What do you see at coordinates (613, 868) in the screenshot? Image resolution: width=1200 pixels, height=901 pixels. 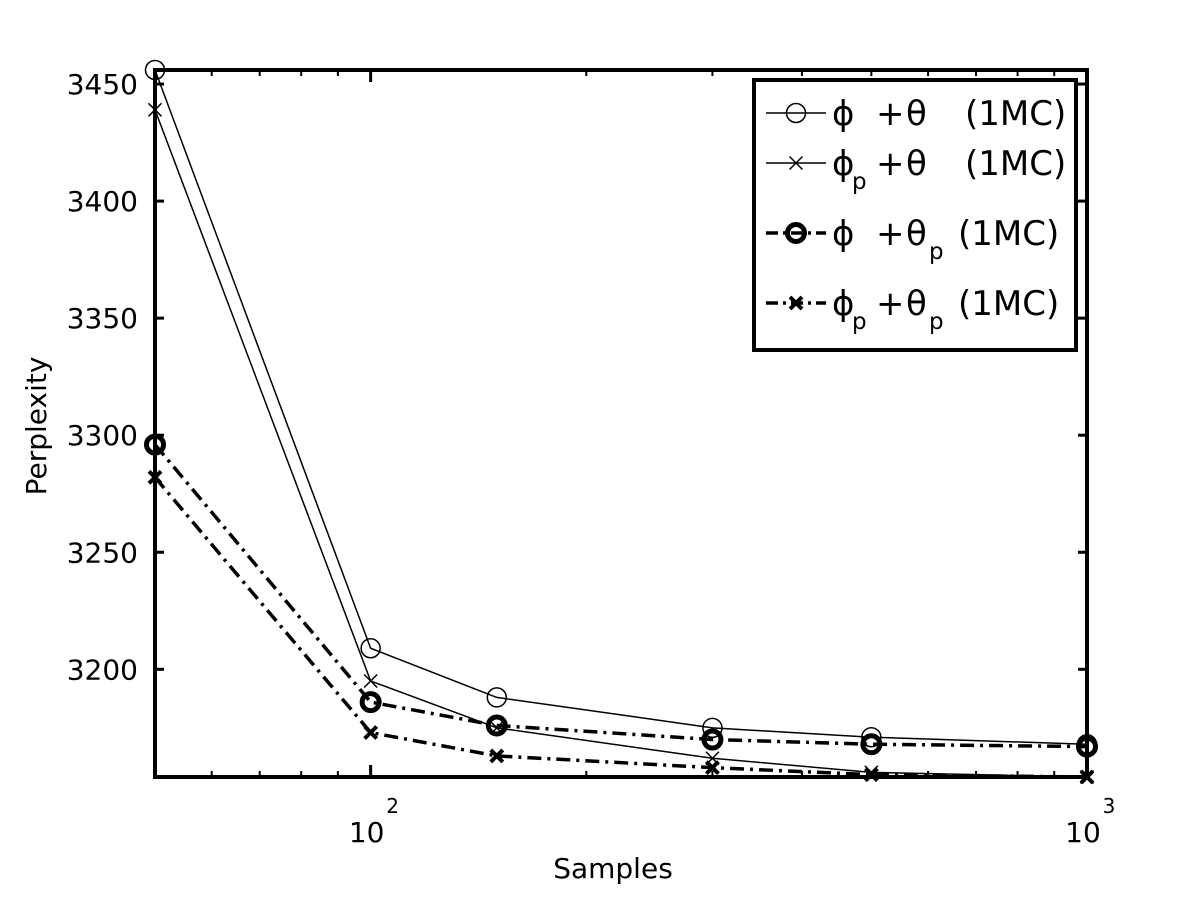 I see `x-axis-label: Samples` at bounding box center [613, 868].